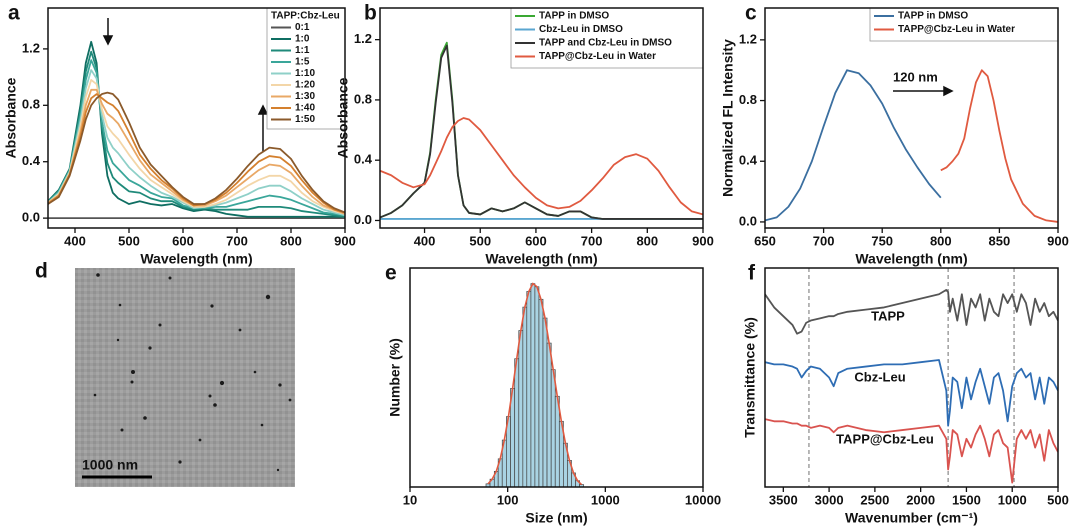 The width and height of the screenshot is (1080, 528). Describe the element at coordinates (581, 29) in the screenshot. I see `legend-label: Cbz-Leu in DMSO` at that location.